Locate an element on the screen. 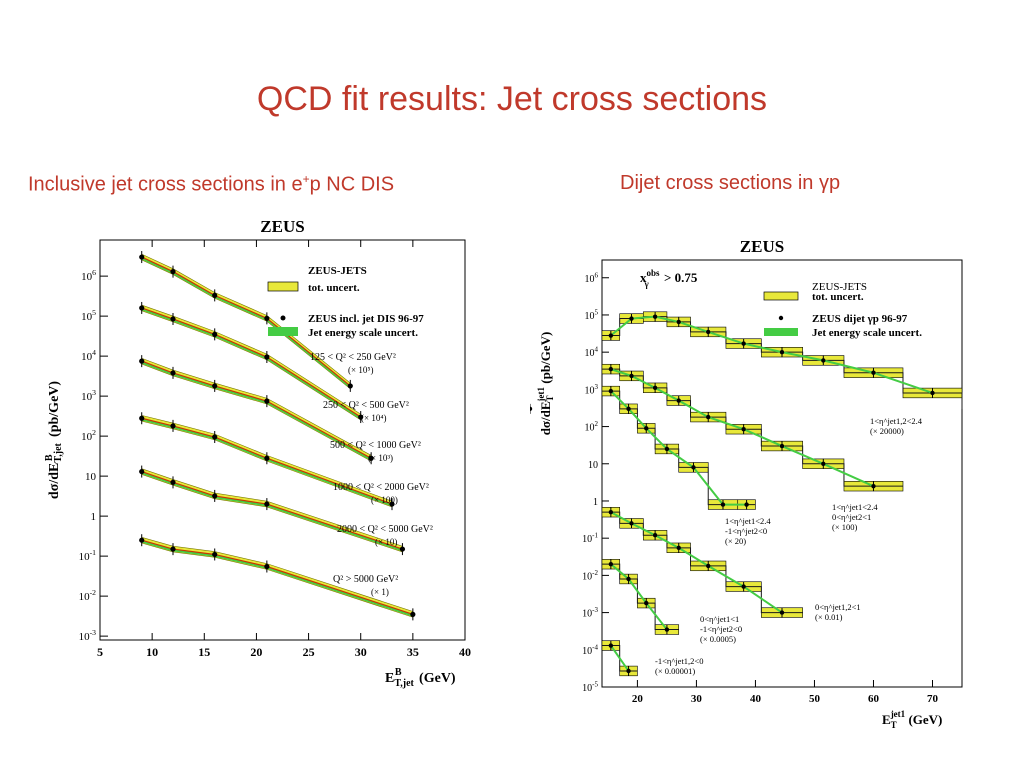 Image resolution: width=1024 pixels, height=768 pixels. y-tick-label: 10⁴ is located at coordinates (592, 353).